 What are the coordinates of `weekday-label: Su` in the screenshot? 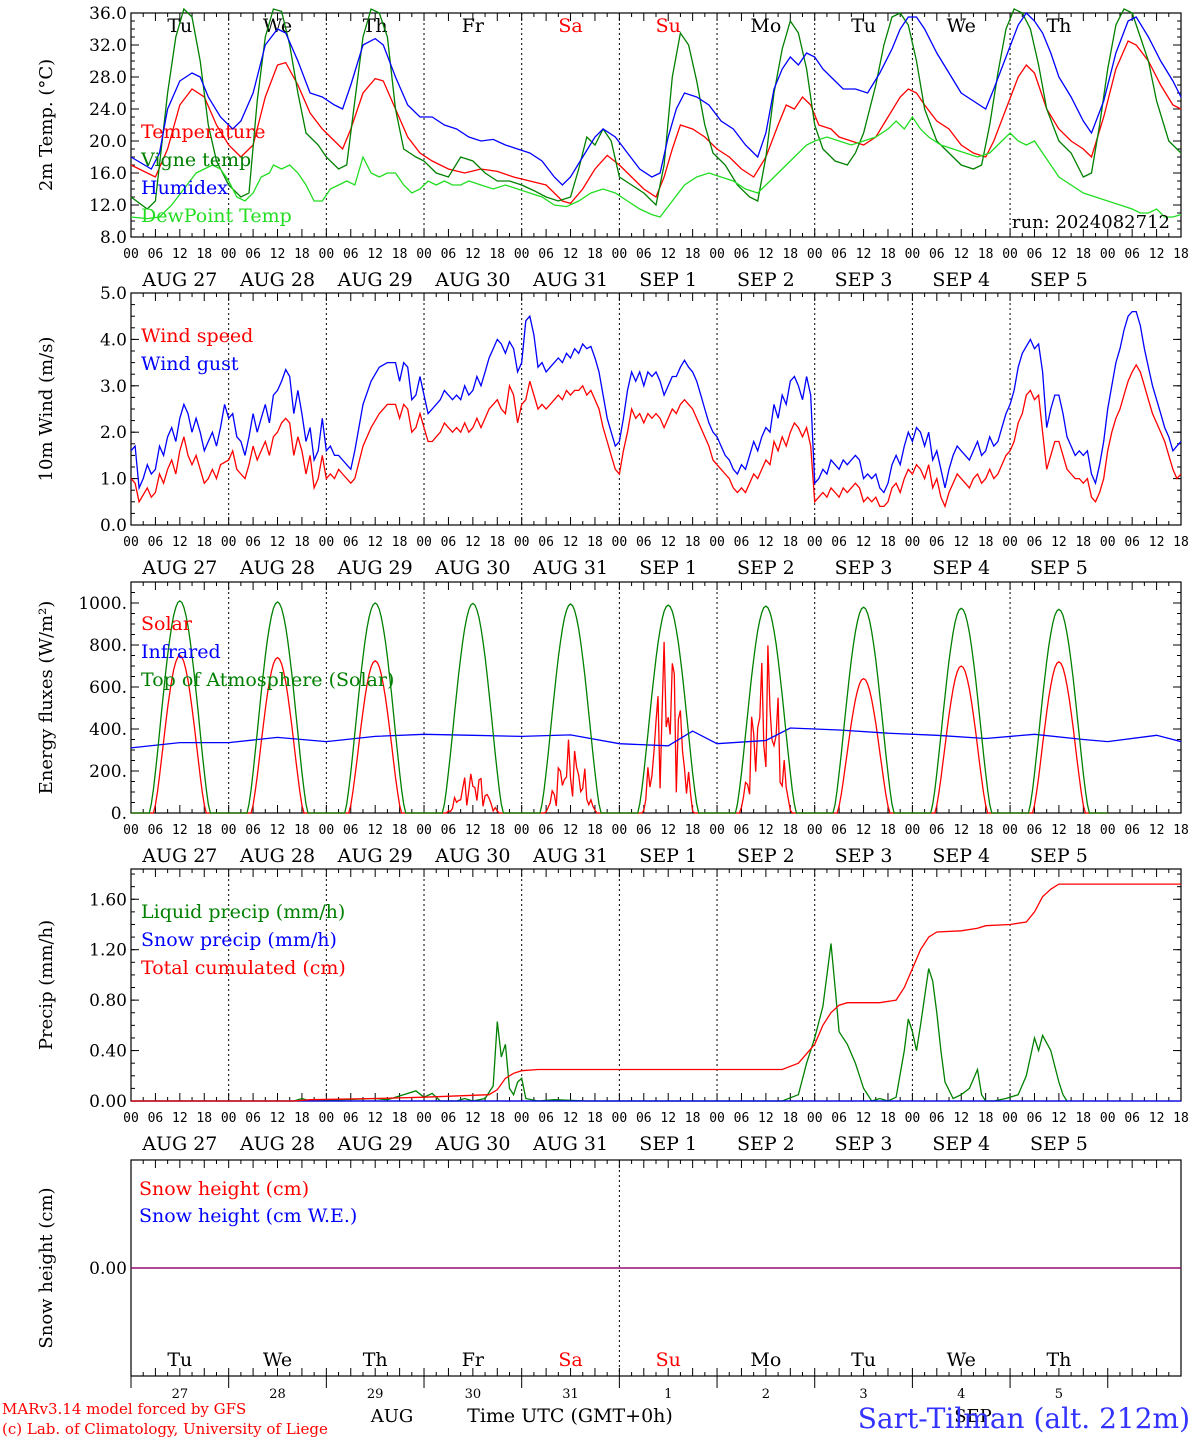 It's located at (668, 26).